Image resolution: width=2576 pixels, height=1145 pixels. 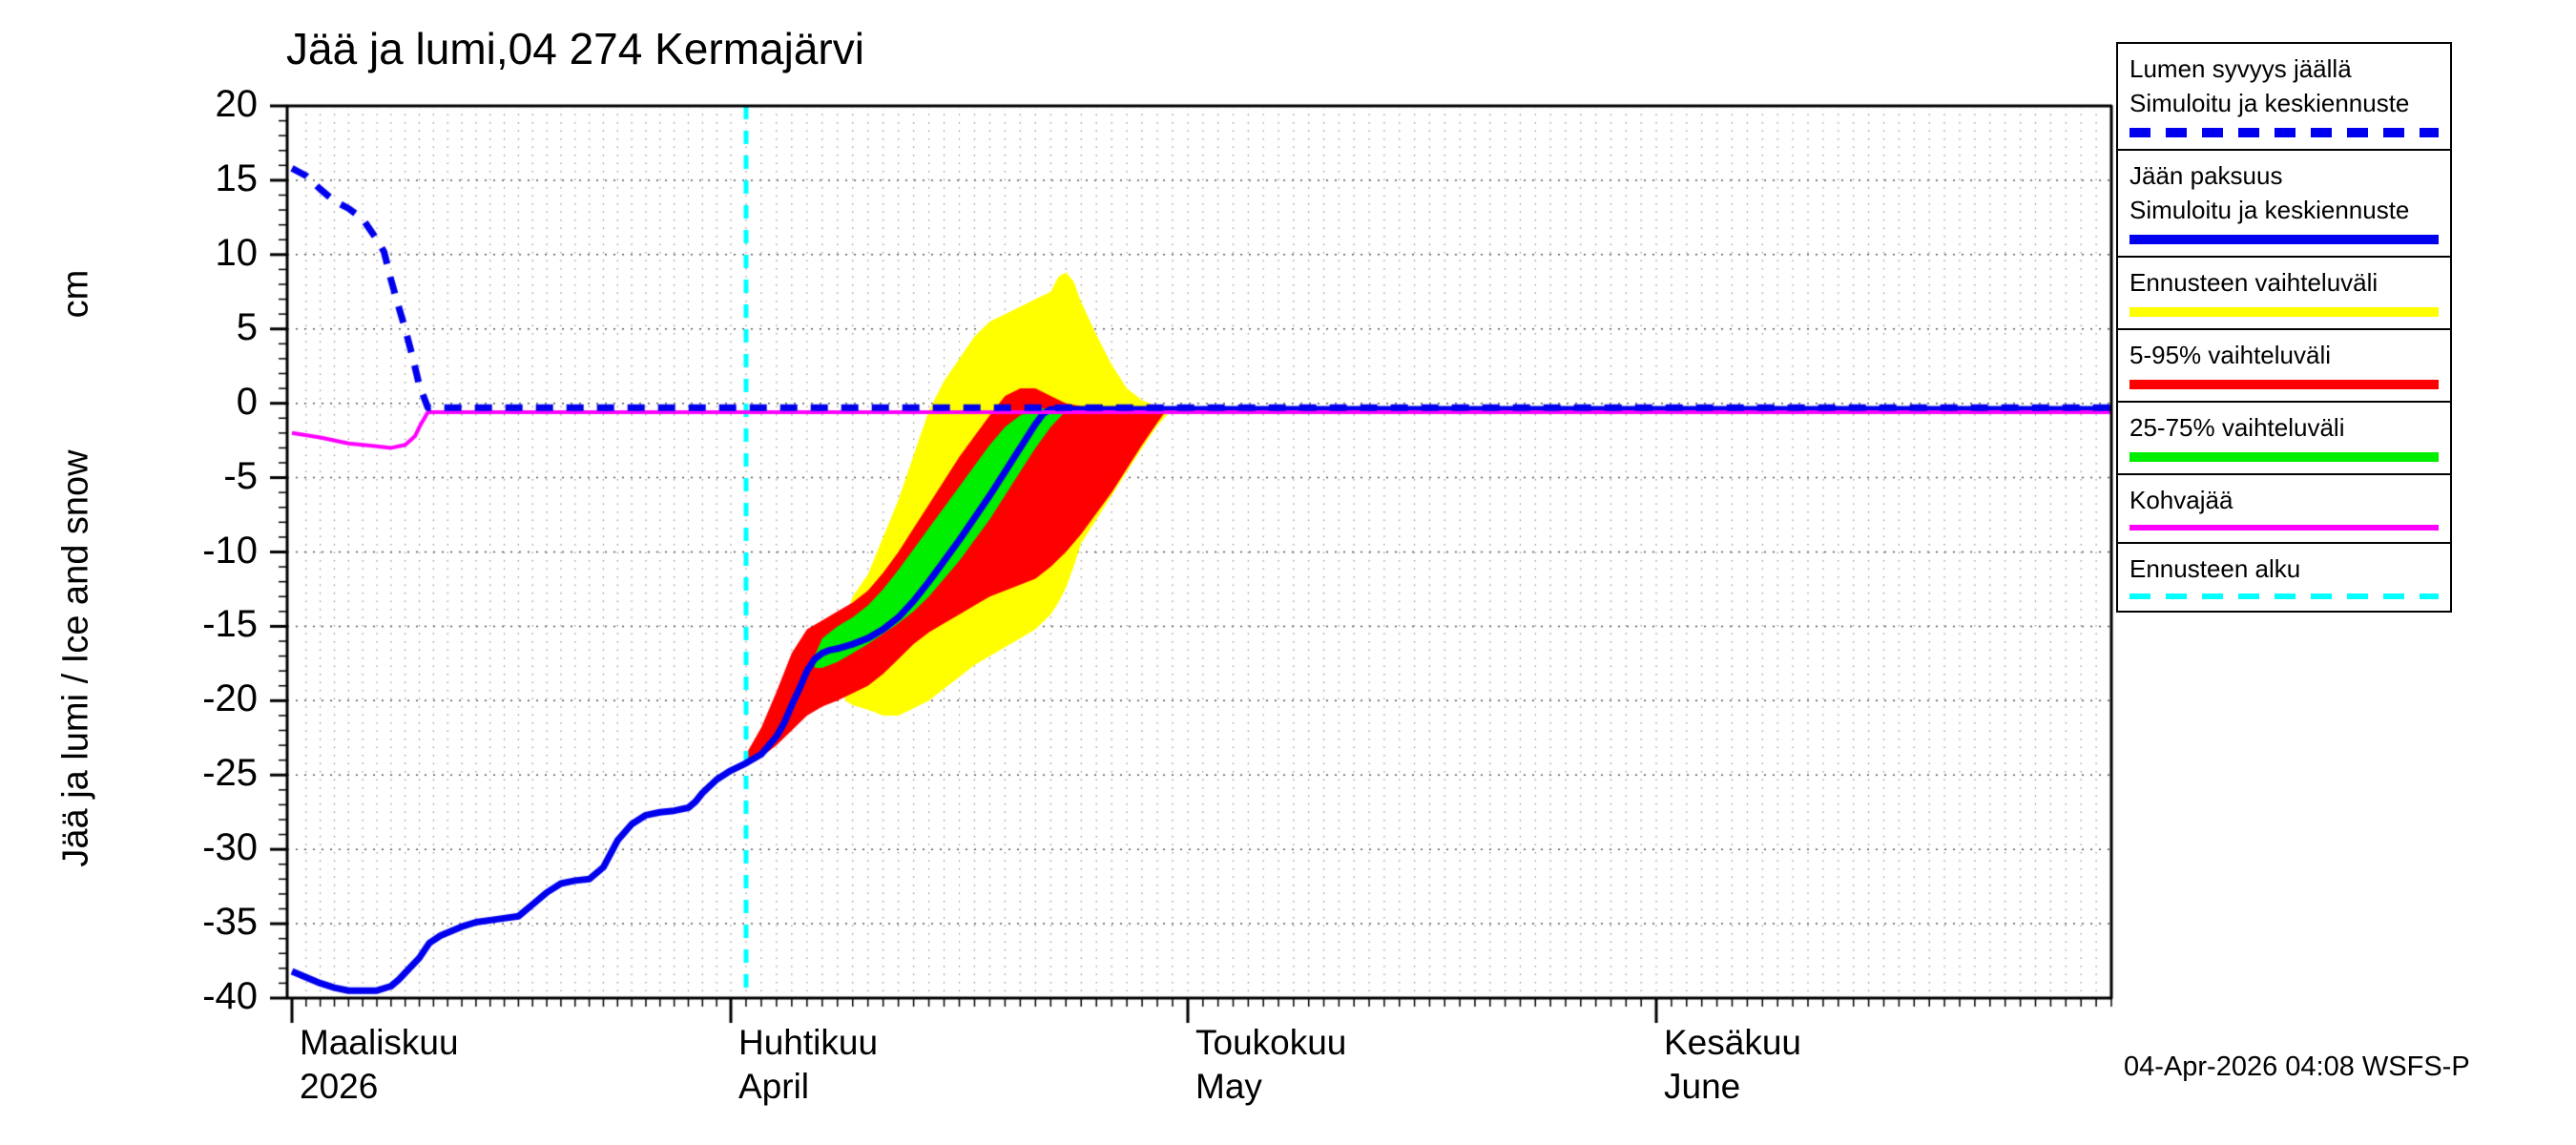 I want to click on y-tick-label: -10, so click(x=230, y=550).